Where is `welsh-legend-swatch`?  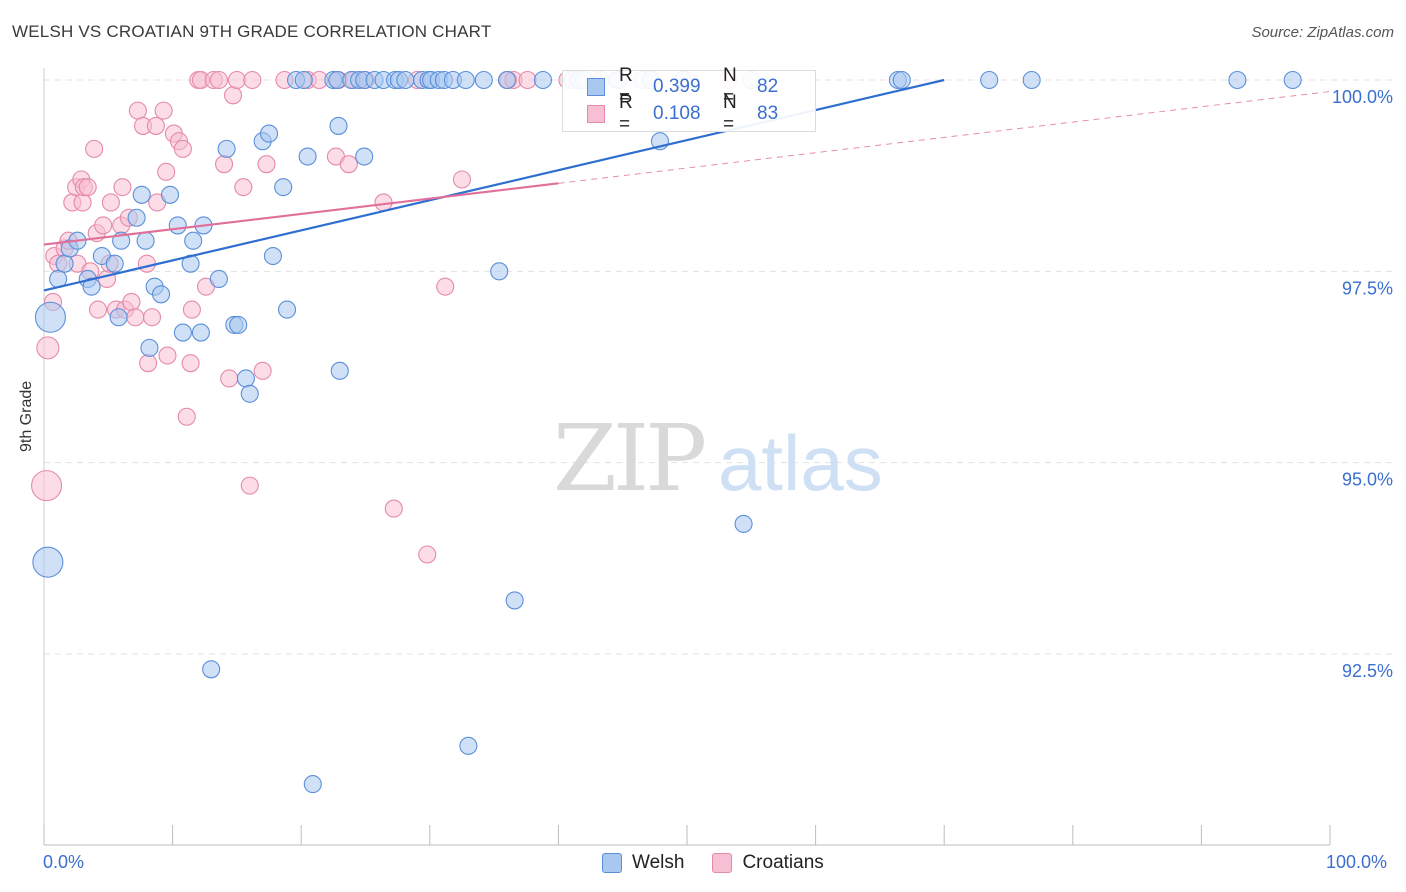 welsh-legend-swatch is located at coordinates (612, 863).